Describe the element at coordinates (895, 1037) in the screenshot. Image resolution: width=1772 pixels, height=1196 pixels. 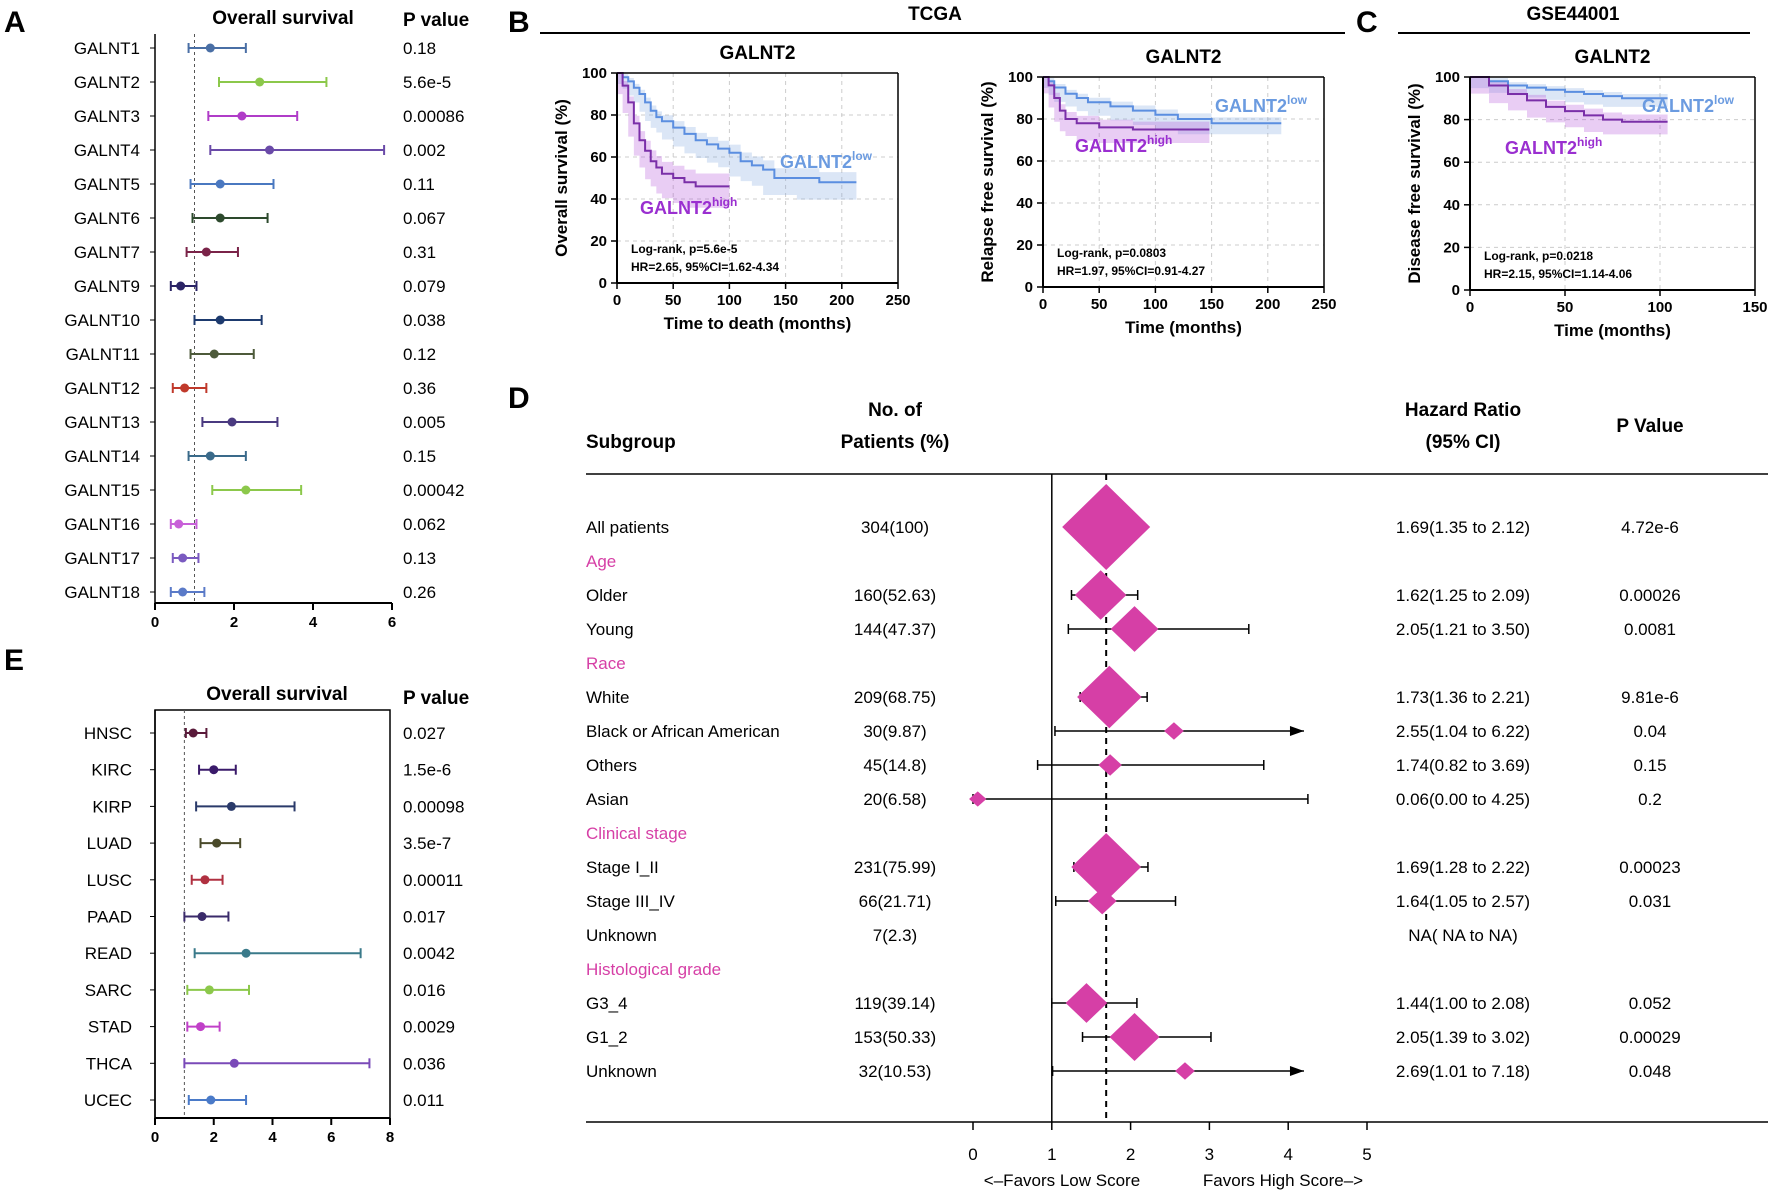
I see `patients-count: 153(50.33)` at that location.